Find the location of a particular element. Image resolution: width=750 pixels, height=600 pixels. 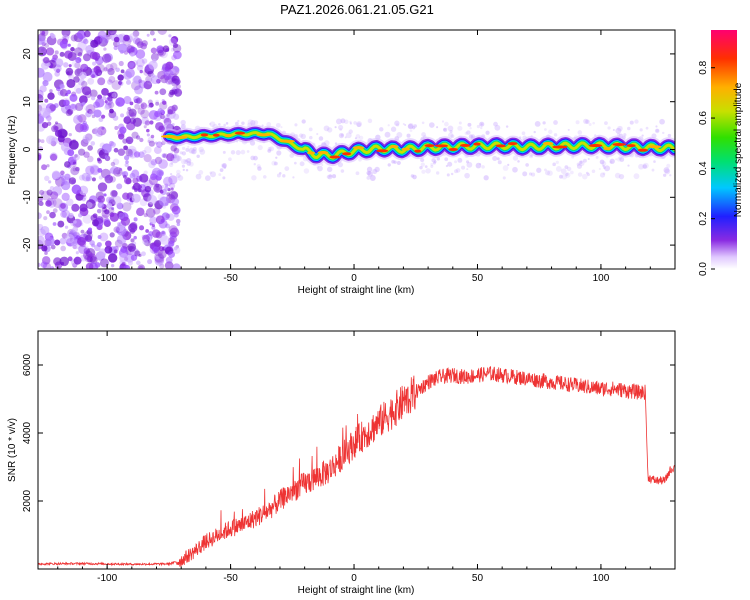

spectrogram-ylabel: Frequency (Hz) is located at coordinates (12, 150).